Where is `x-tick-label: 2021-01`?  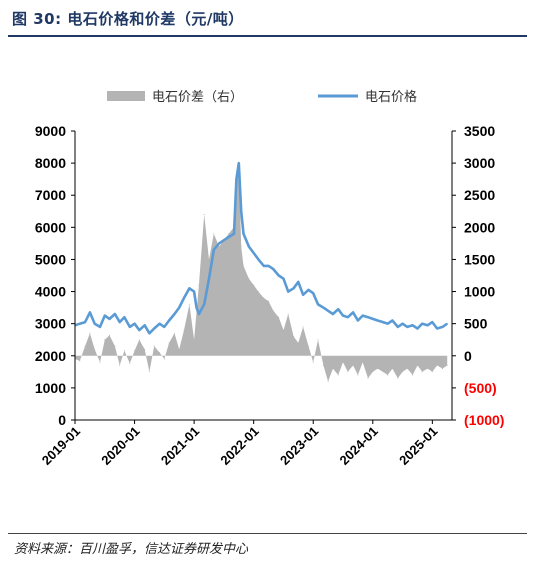
x-tick-label: 2021-01 is located at coordinates (180, 446).